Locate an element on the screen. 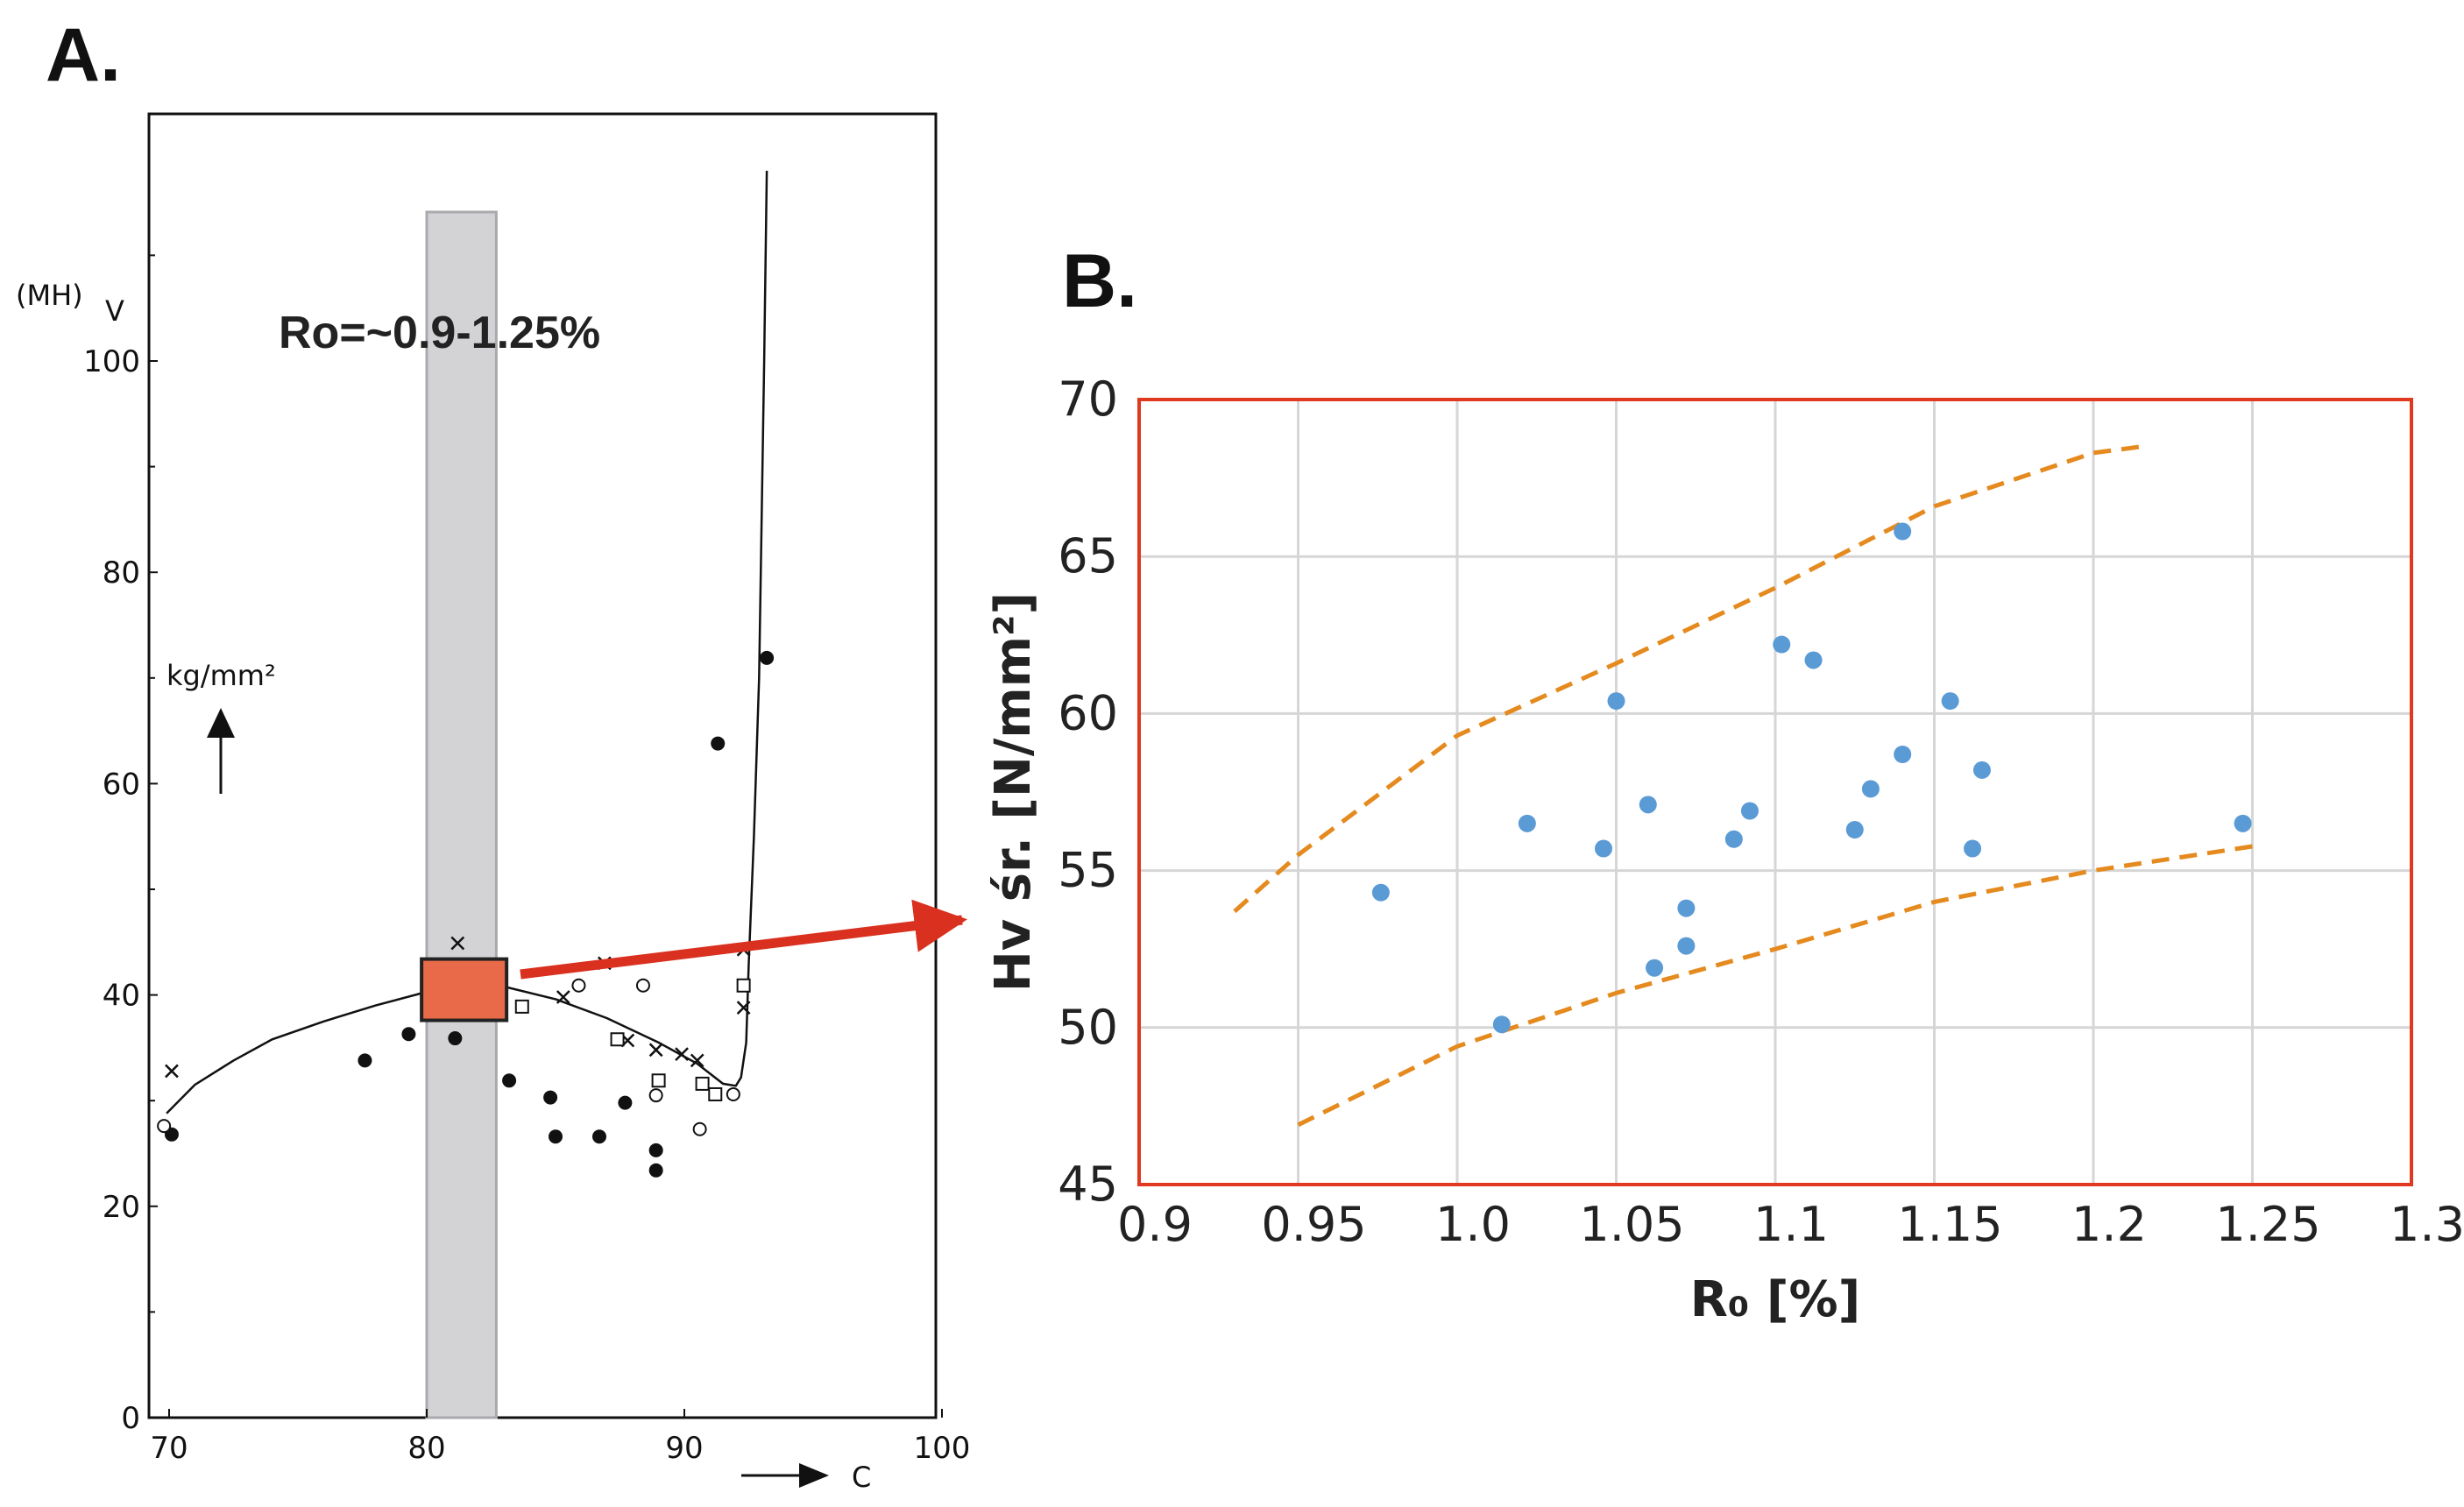 The width and height of the screenshot is (2464, 1507). a-ytick-label: 0 is located at coordinates (130, 1418).